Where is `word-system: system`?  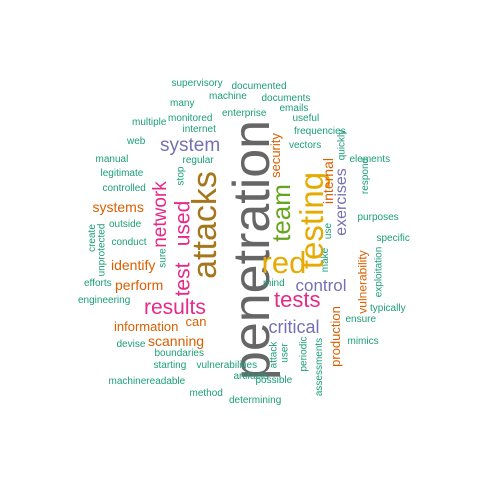
word-system: system is located at coordinates (190, 145).